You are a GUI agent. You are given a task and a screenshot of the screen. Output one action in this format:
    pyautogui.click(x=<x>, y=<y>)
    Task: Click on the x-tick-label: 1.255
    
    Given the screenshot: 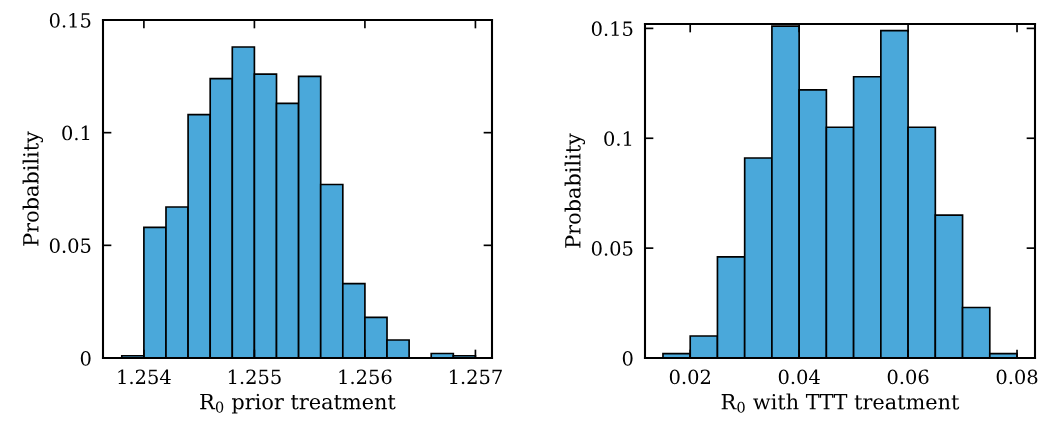 What is the action you would take?
    pyautogui.click(x=254, y=377)
    